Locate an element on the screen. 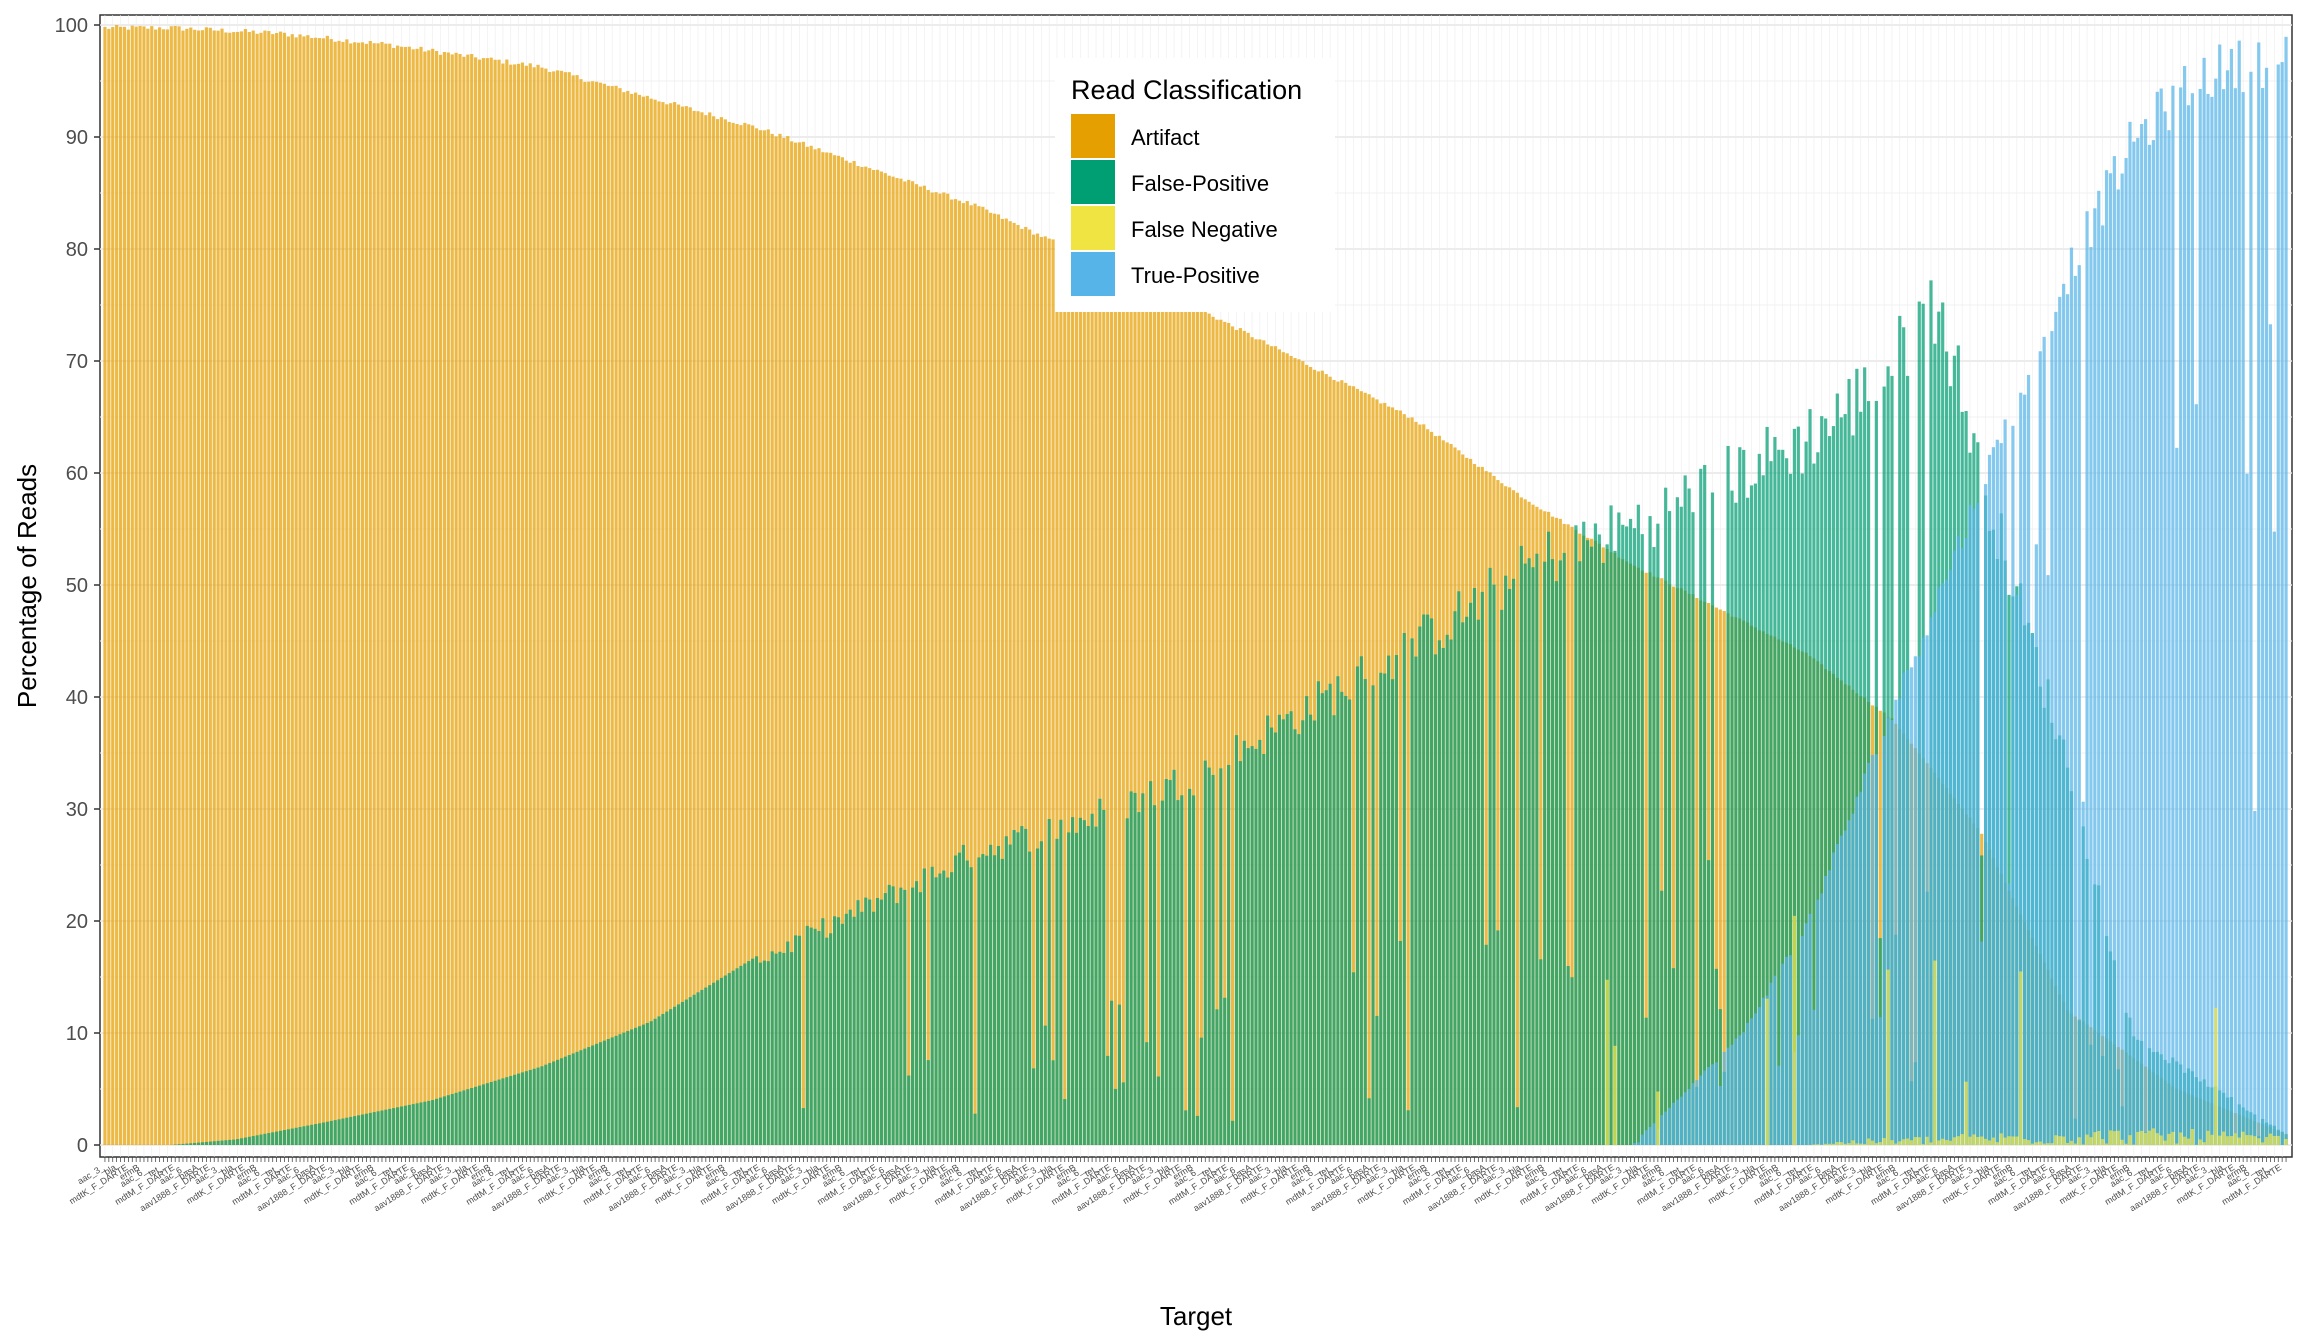  x-axis-title: Target is located at coordinates (1196, 1316).